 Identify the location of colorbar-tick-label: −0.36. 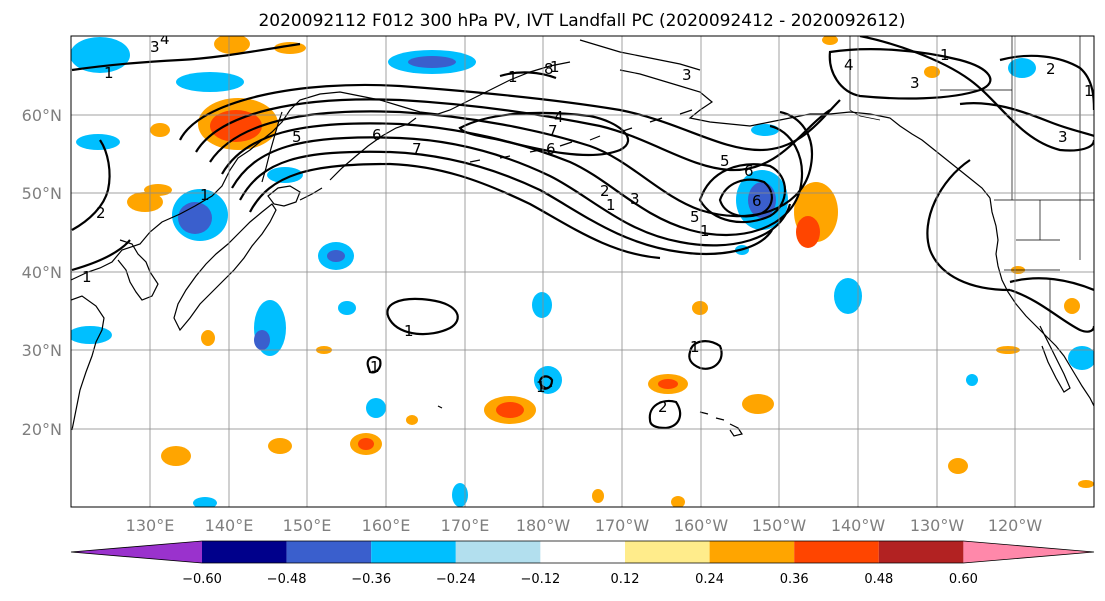
(371, 579).